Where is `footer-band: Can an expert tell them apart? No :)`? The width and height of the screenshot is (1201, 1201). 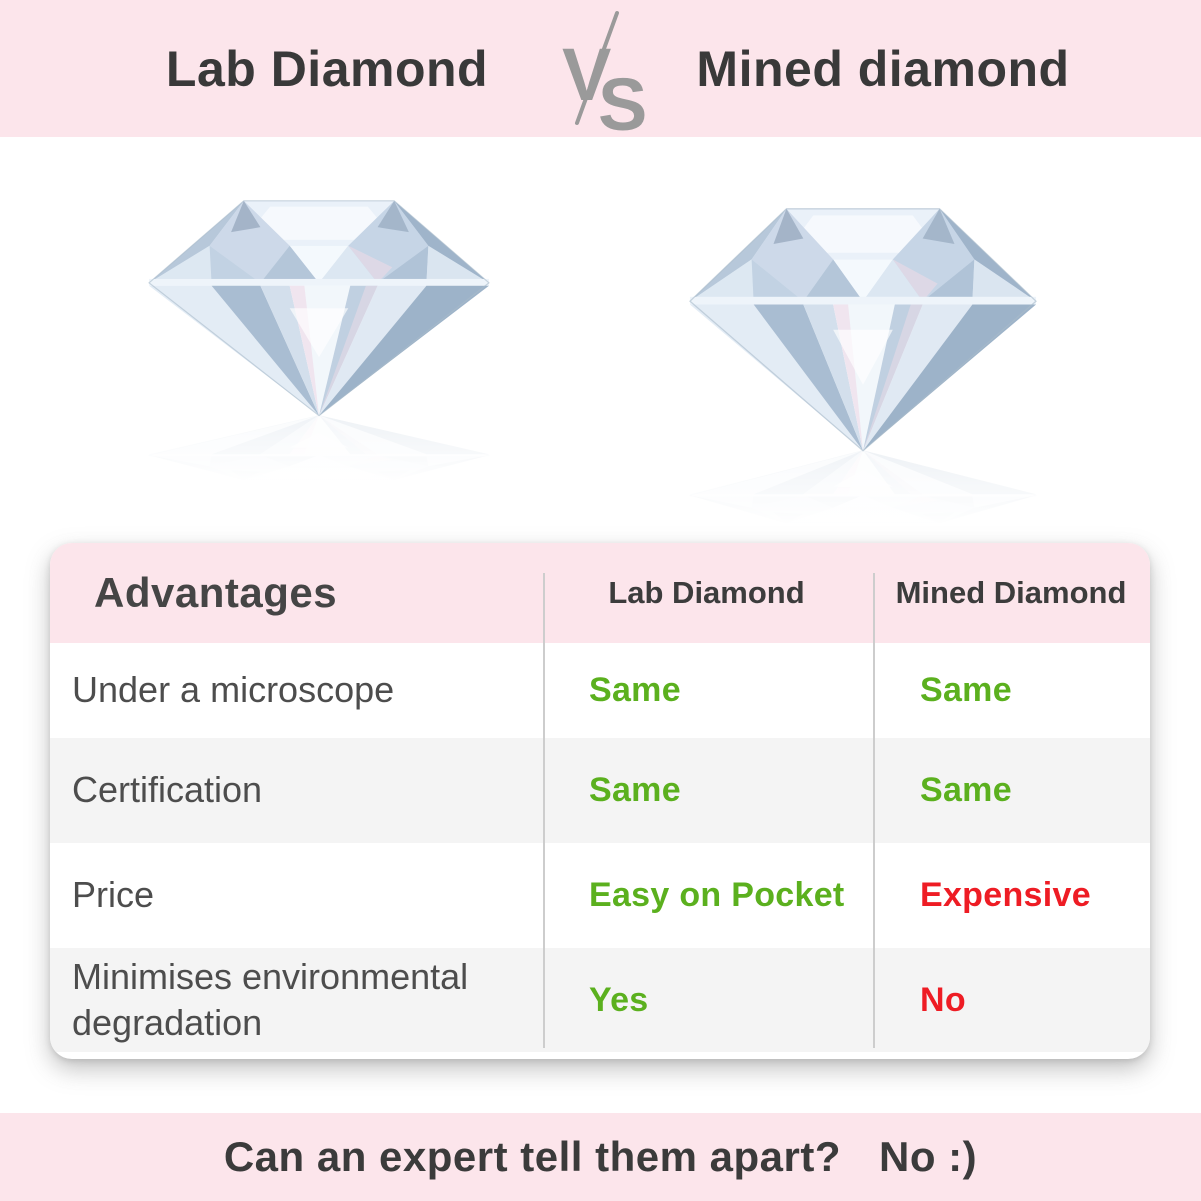 footer-band: Can an expert tell them apart? No :) is located at coordinates (600, 1157).